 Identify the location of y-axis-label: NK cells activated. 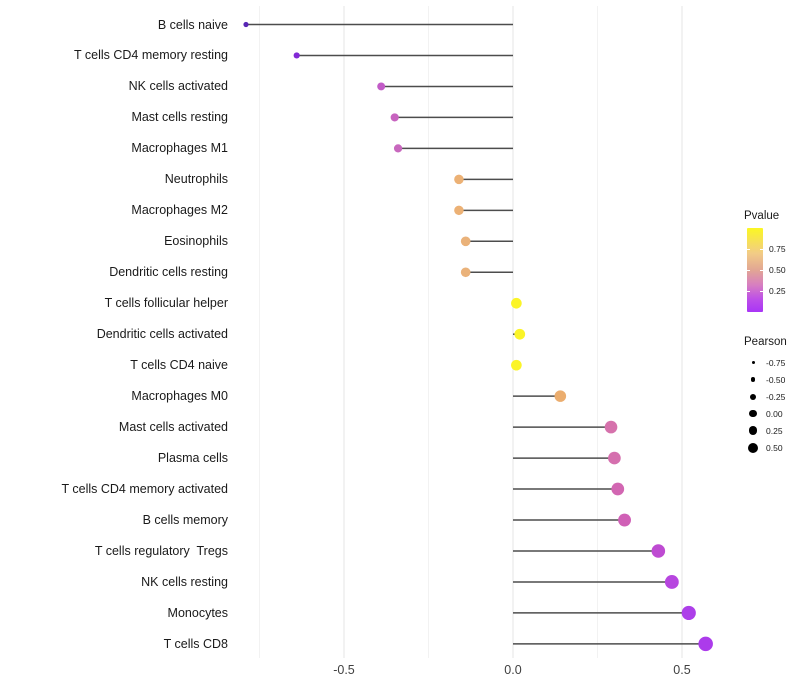
(178, 86).